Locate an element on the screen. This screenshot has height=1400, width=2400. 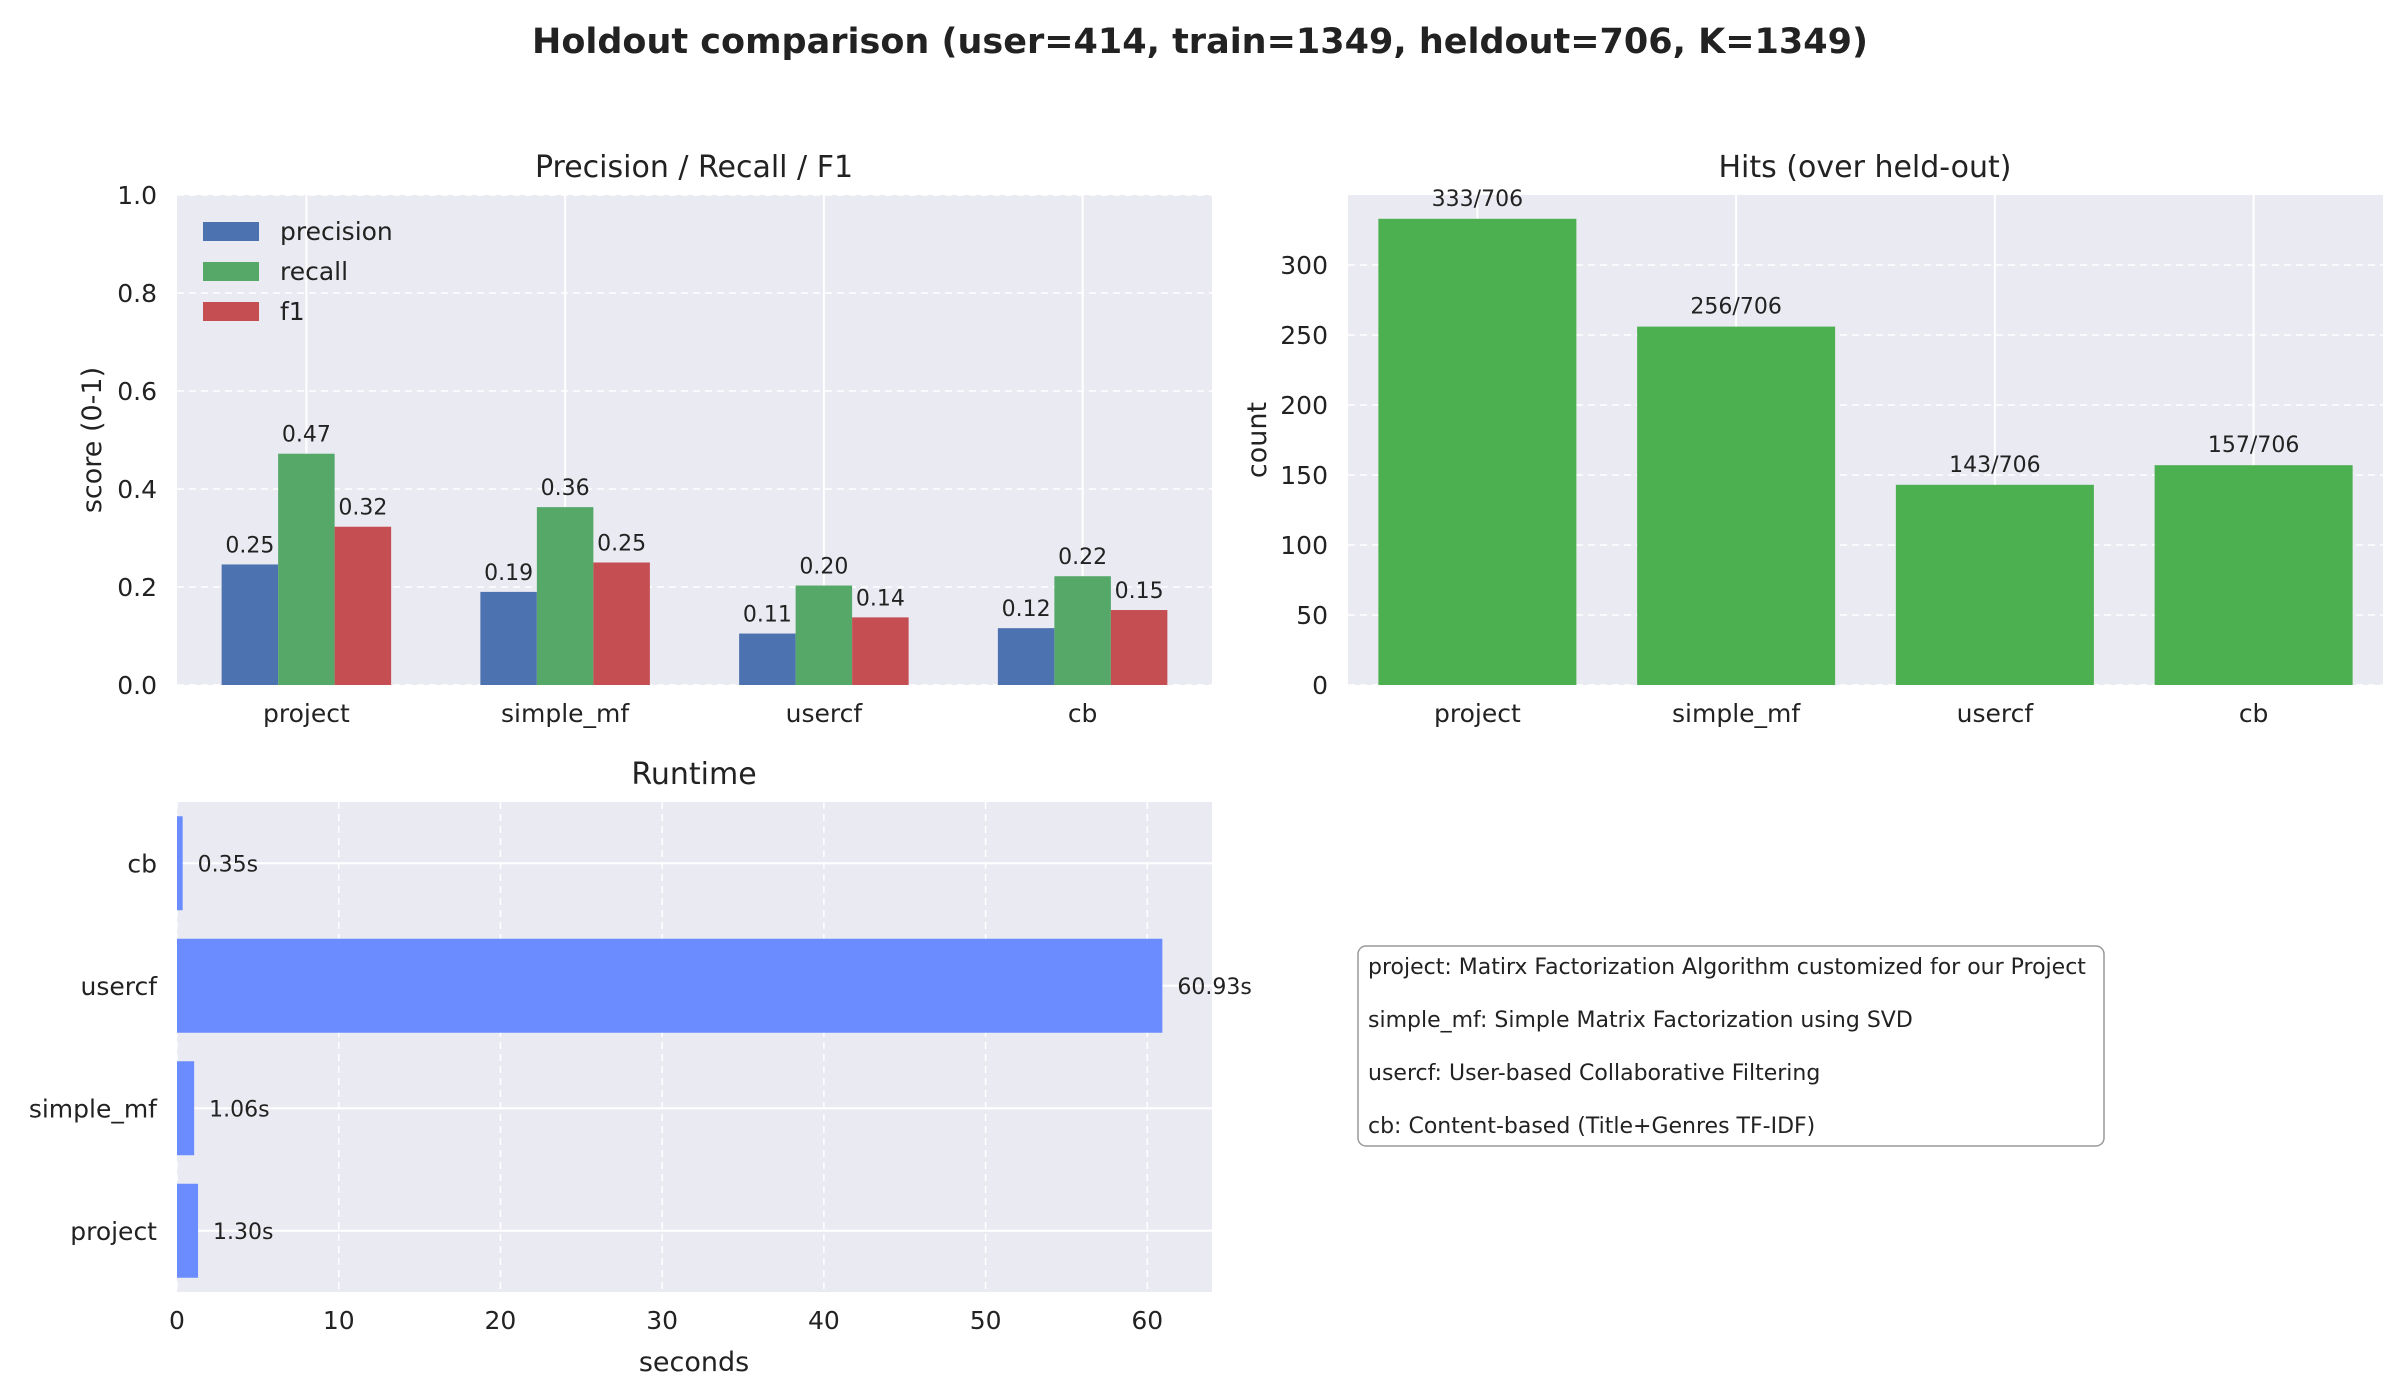
prf-y-tick-label: 0.4 is located at coordinates (137, 489).